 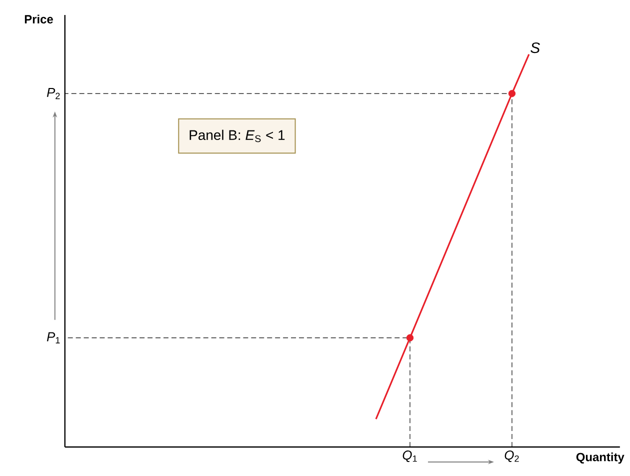 I want to click on text: P$_{1}$, so click(x=53, y=338).